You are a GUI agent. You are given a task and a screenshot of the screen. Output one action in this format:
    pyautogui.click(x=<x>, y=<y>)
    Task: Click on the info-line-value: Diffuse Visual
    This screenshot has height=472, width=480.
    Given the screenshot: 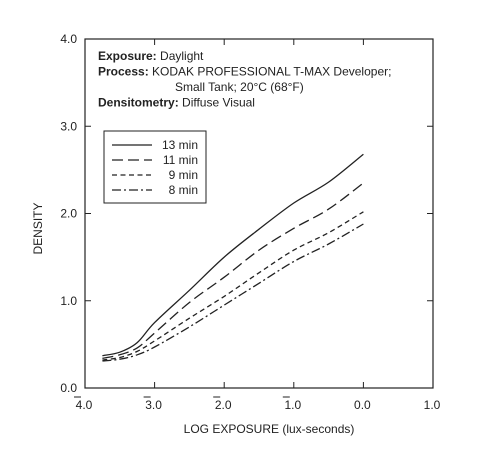 What is the action you would take?
    pyautogui.click(x=217, y=103)
    